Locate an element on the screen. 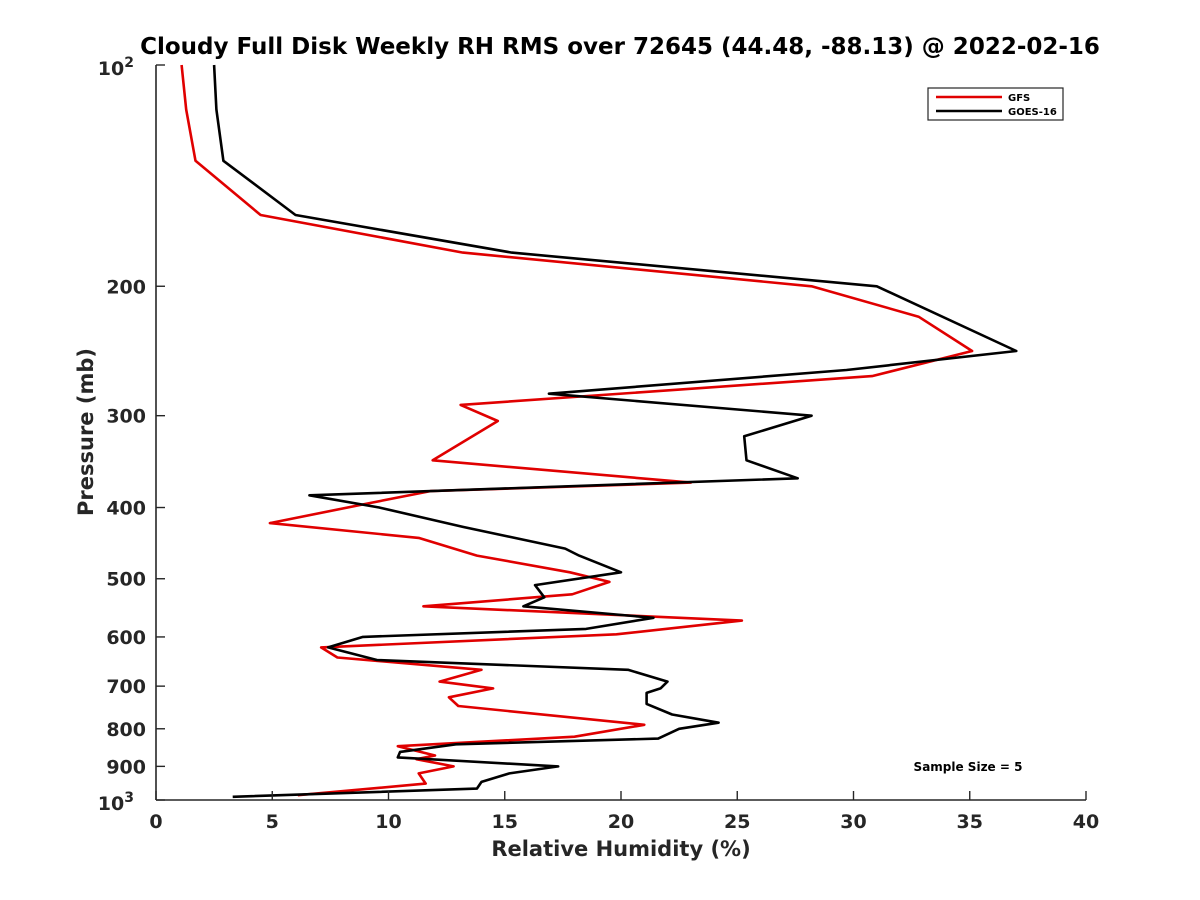  x-tick-label: 35 is located at coordinates (970, 822).